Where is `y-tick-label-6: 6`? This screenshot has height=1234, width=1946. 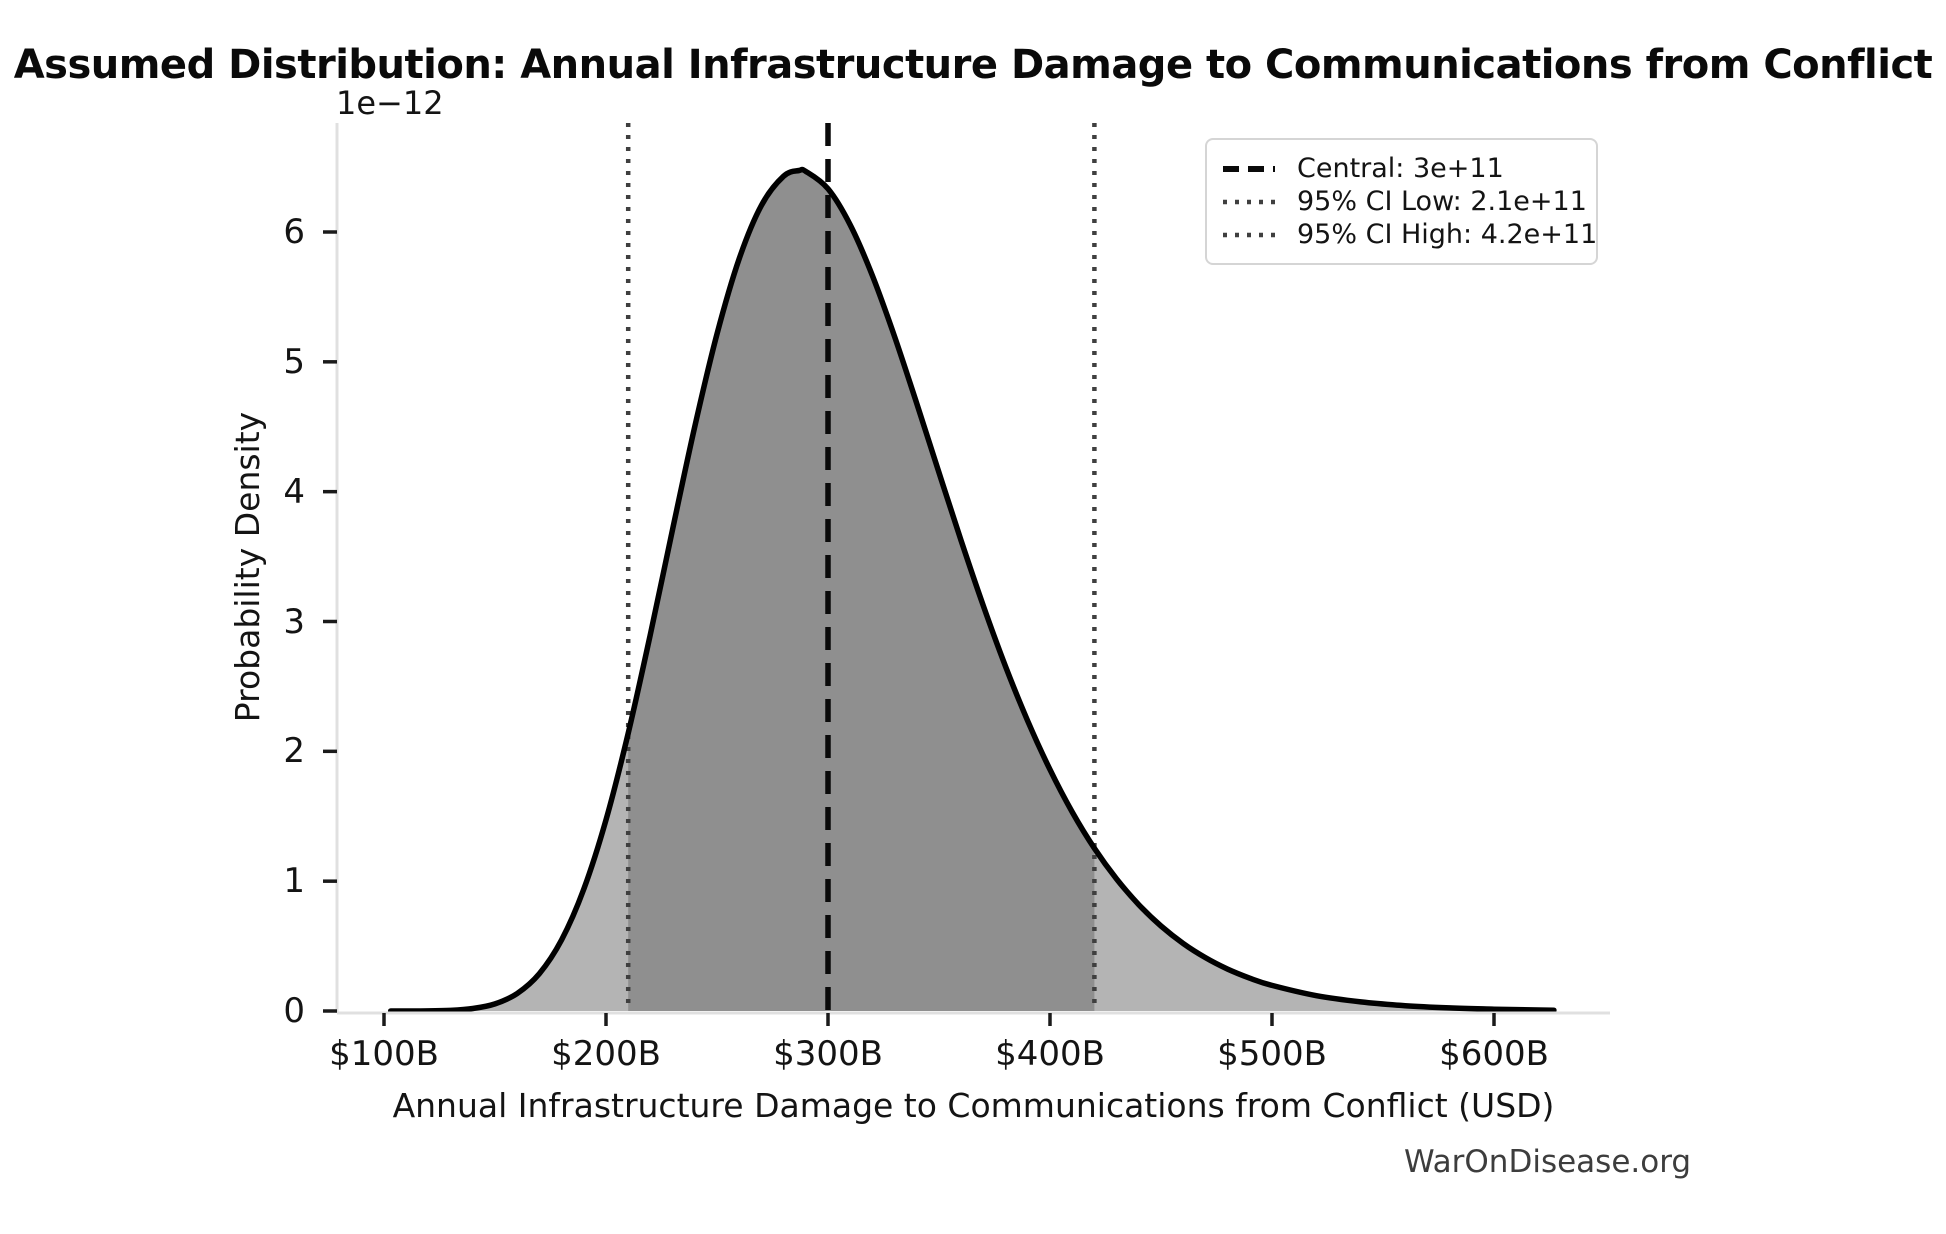 y-tick-label-6: 6 is located at coordinates (294, 232).